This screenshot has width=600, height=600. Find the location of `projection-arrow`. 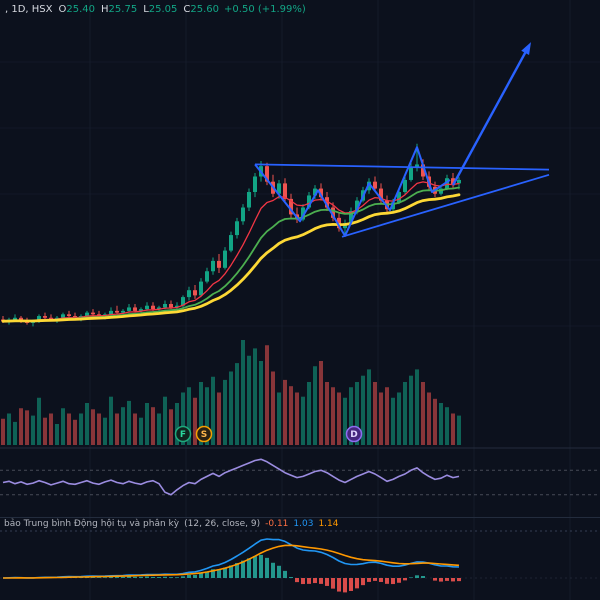

projection-arrow is located at coordinates (490, 116).